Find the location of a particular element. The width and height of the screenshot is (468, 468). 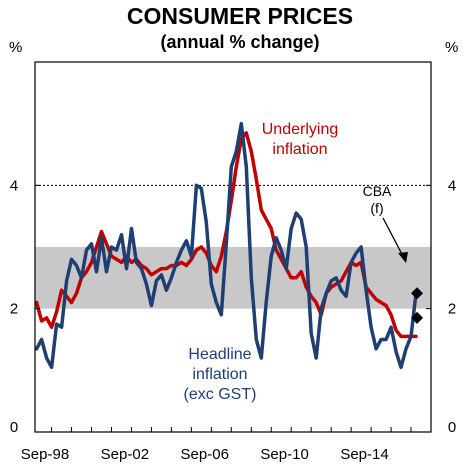

x-tick-label: Sep-14 is located at coordinates (364, 454).